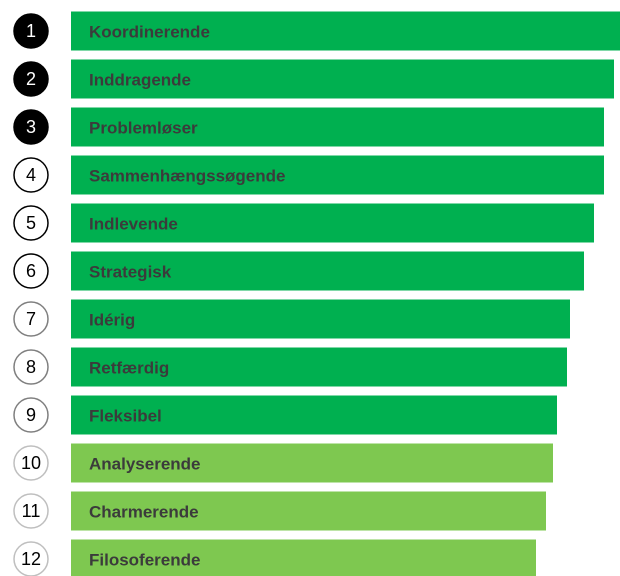  I want to click on rank-number: 12, so click(31, 559).